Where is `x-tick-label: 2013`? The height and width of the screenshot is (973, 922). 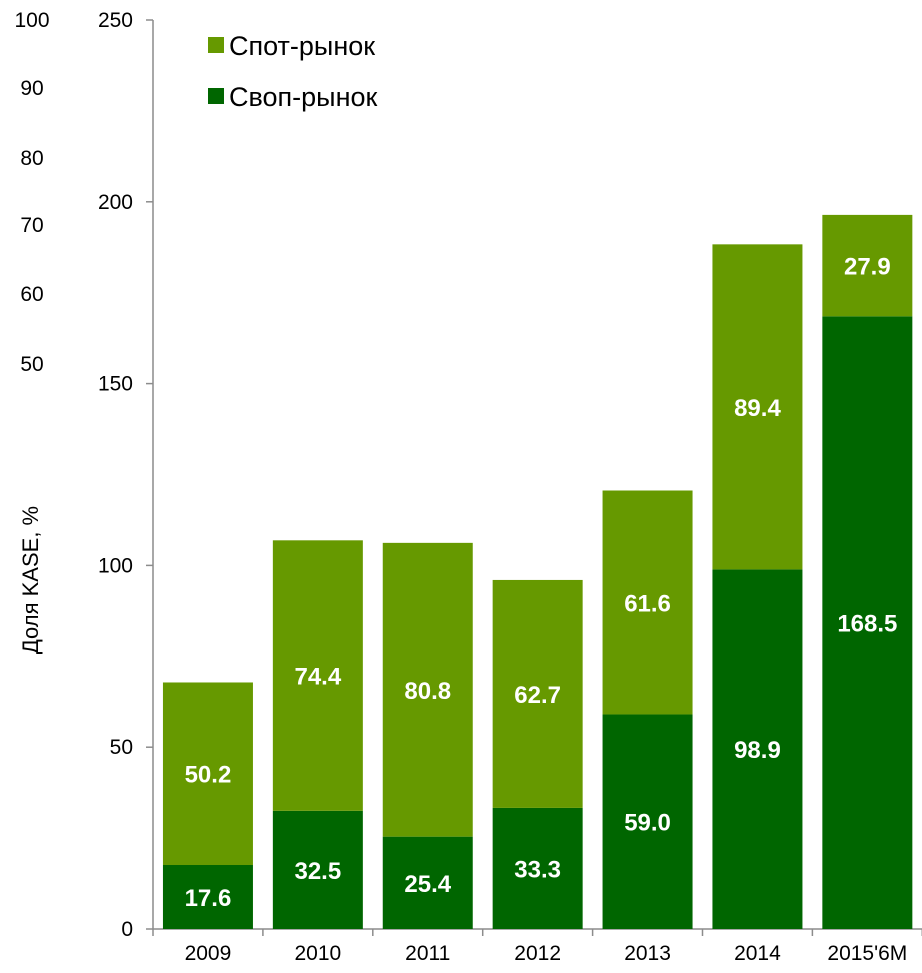
x-tick-label: 2013 is located at coordinates (647, 953).